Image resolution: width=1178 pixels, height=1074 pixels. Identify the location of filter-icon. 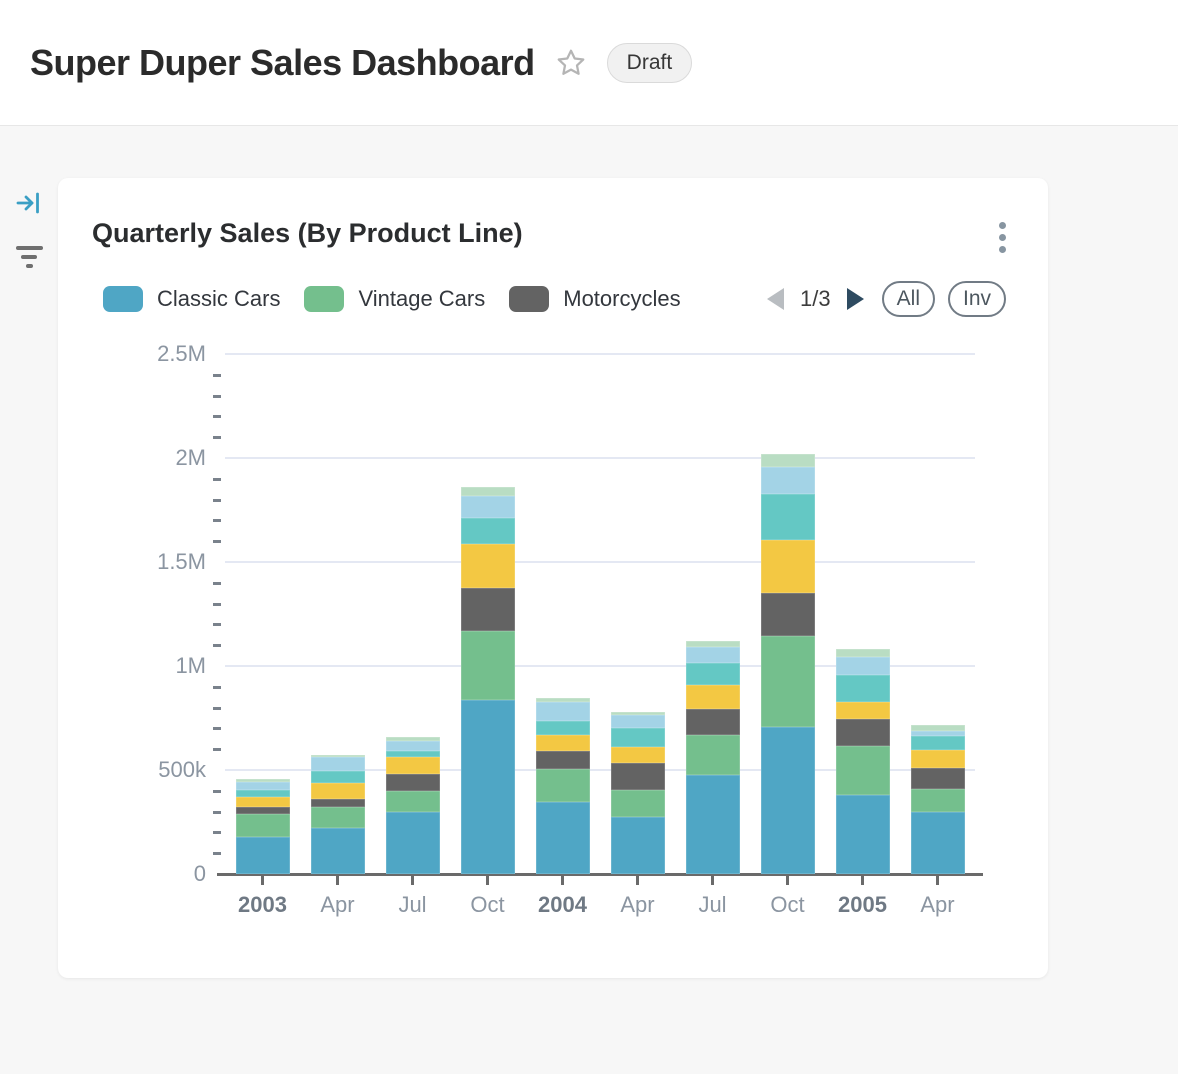
(29, 257).